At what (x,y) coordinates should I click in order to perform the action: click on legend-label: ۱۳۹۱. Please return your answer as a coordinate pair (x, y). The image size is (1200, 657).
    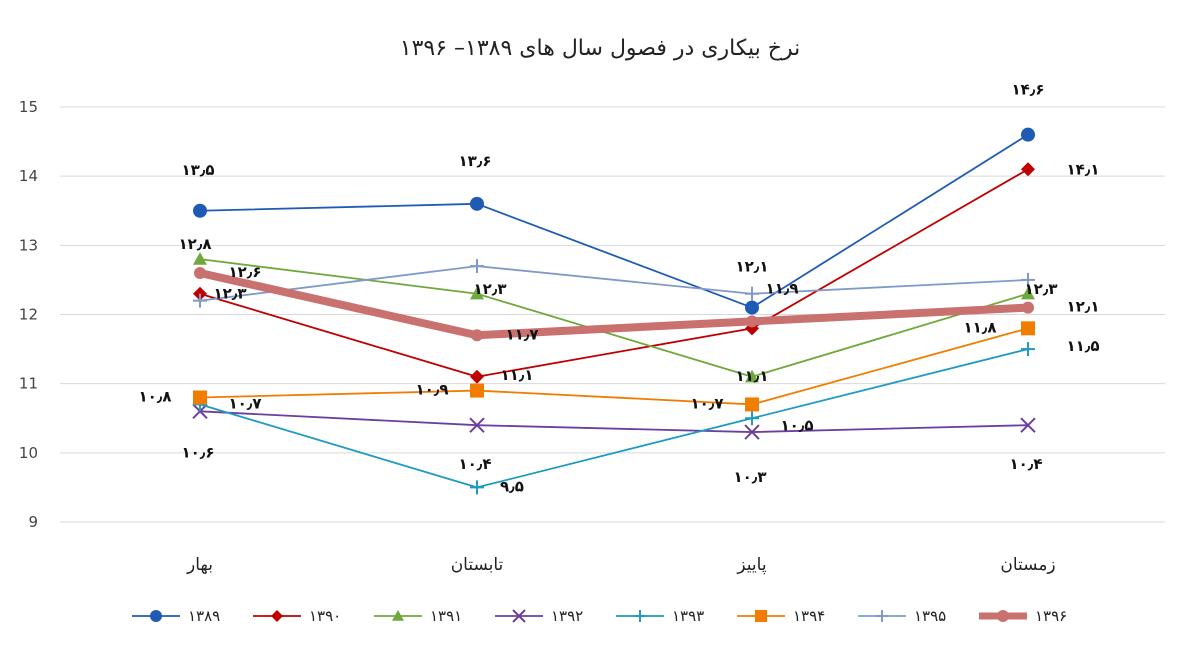
    Looking at the image, I should click on (446, 616).